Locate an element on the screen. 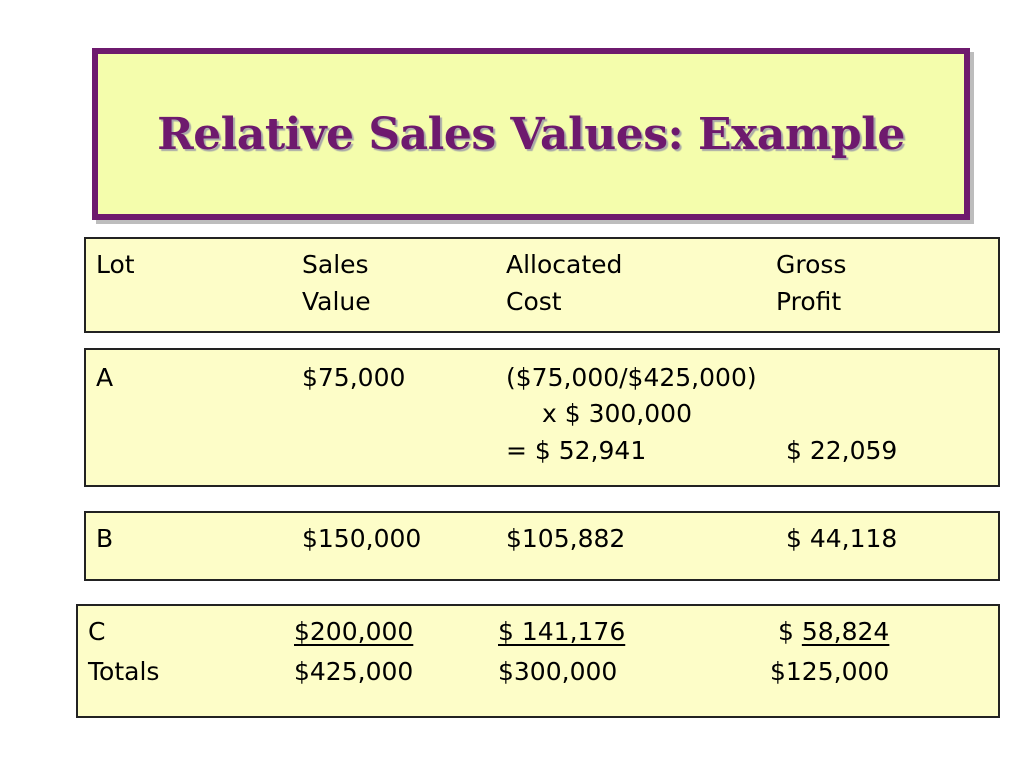 The image size is (1024, 768). header-gross-line1: Gross is located at coordinates (811, 264).